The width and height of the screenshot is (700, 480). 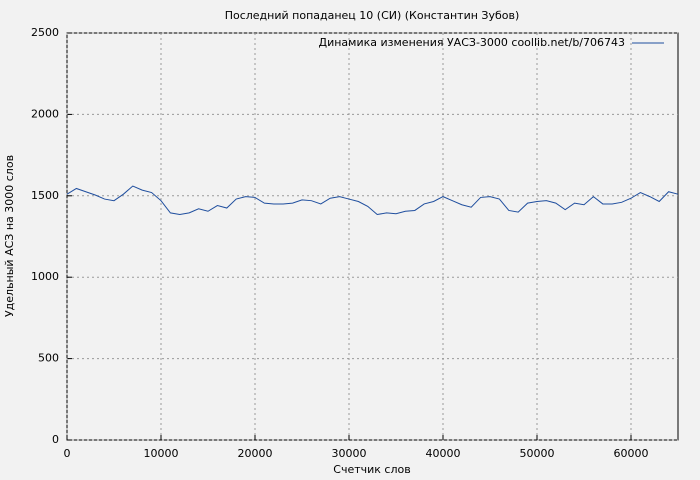 What do you see at coordinates (45, 32) in the screenshot?
I see `y-tick-label: 2500` at bounding box center [45, 32].